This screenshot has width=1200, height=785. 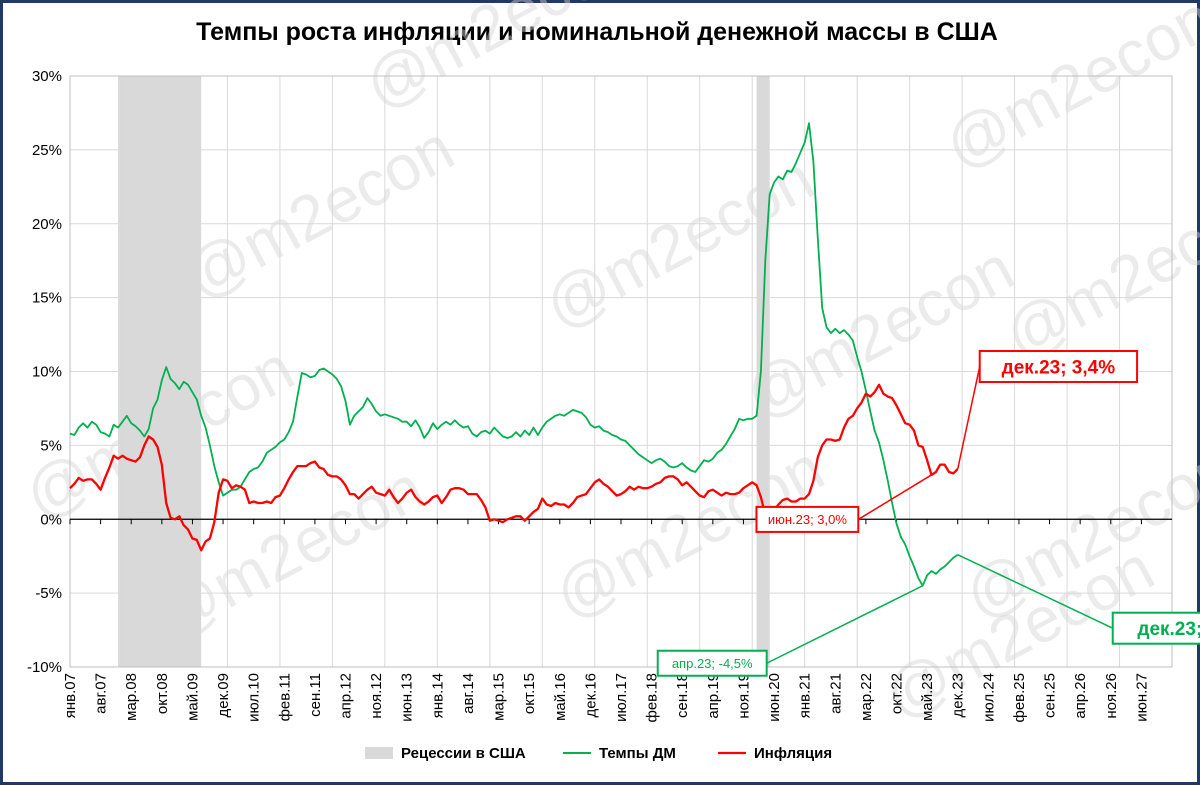 What do you see at coordinates (897, 693) in the screenshot?
I see `x-tick-label: окт.22` at bounding box center [897, 693].